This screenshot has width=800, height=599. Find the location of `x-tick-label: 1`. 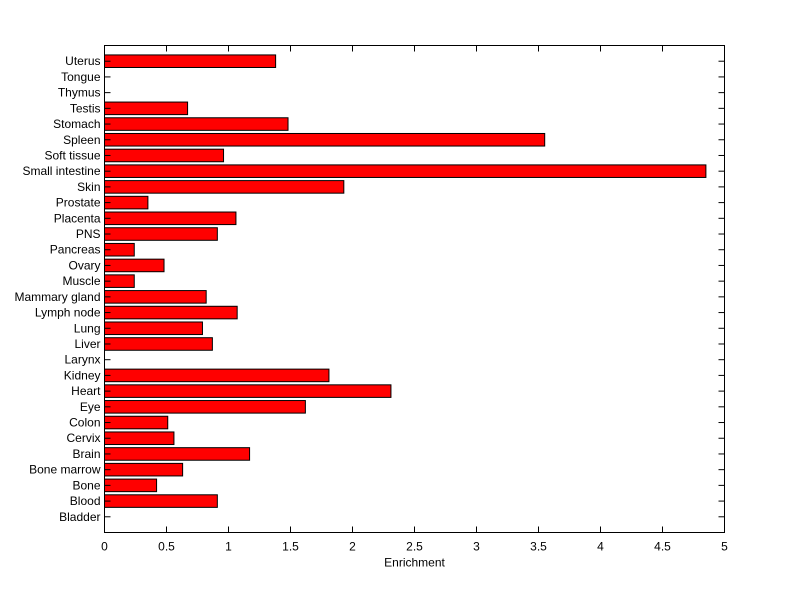

x-tick-label: 1 is located at coordinates (228, 547).